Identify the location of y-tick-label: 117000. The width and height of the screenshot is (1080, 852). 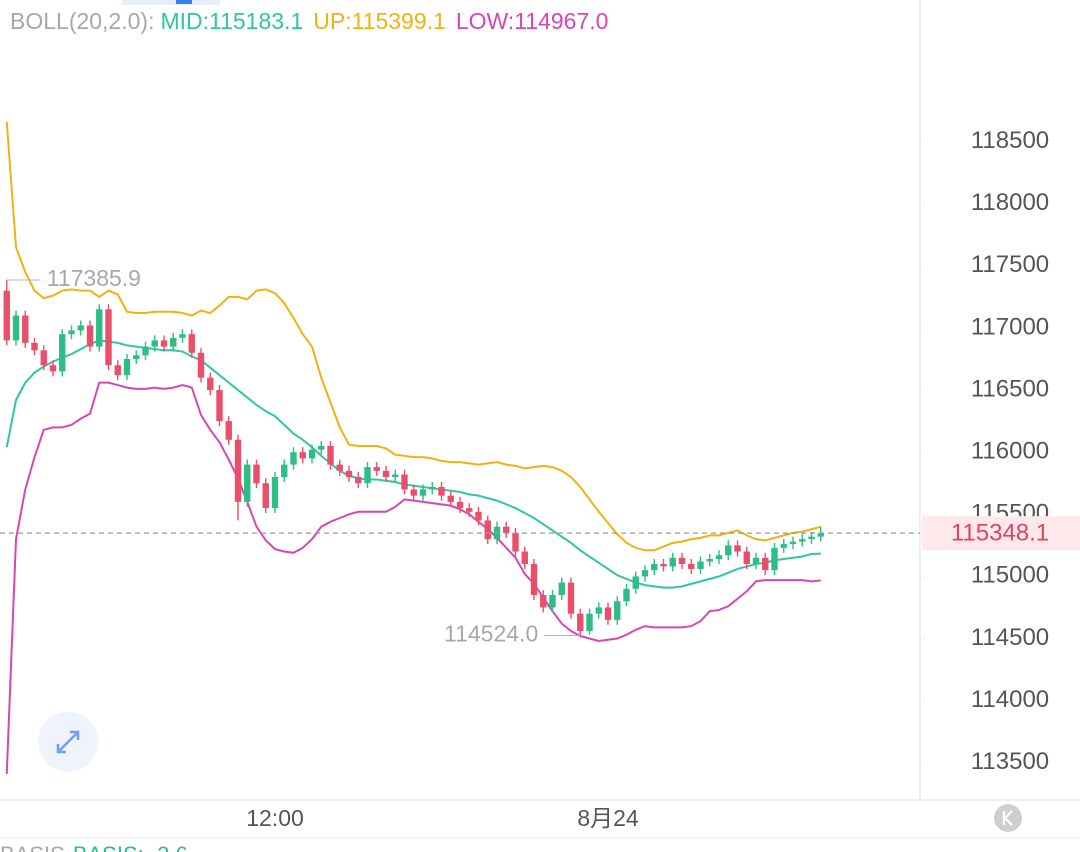
(1010, 326).